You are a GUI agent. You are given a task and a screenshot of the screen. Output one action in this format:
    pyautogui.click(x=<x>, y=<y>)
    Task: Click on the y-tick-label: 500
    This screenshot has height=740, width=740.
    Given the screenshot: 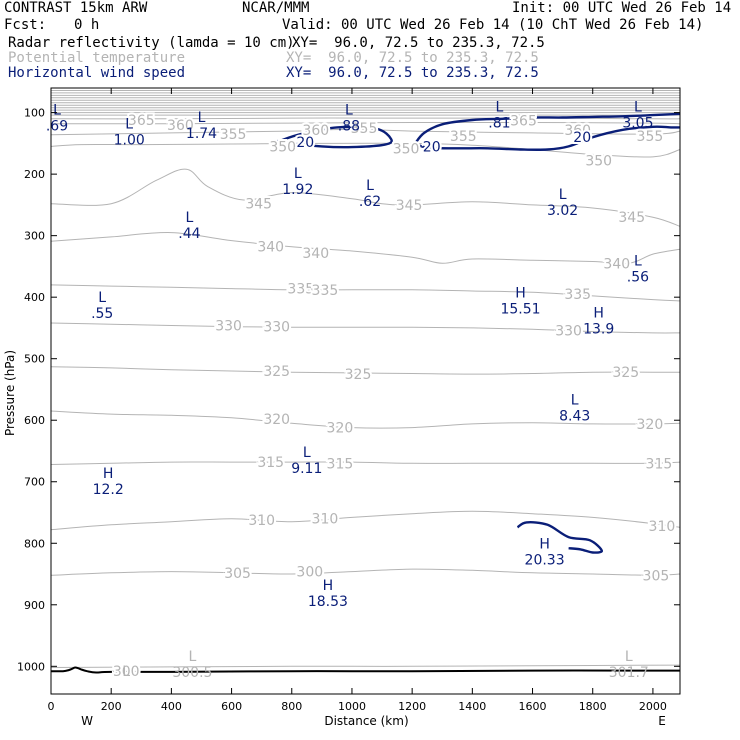 What is the action you would take?
    pyautogui.click(x=34, y=359)
    